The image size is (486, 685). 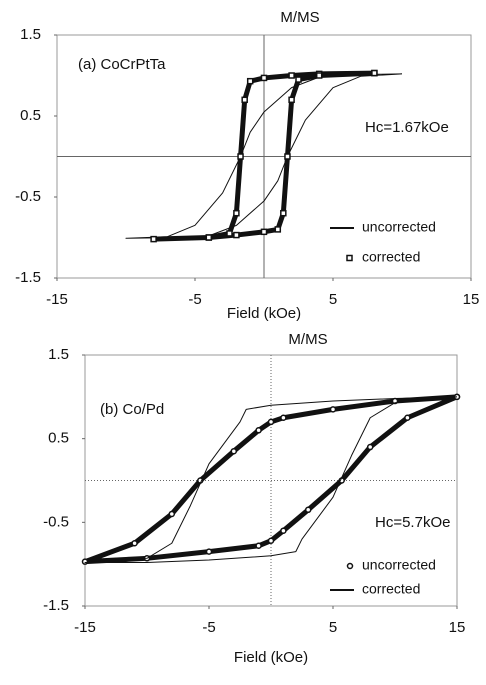 I want to click on annotation: Hc=5.7kOe, so click(x=412, y=522).